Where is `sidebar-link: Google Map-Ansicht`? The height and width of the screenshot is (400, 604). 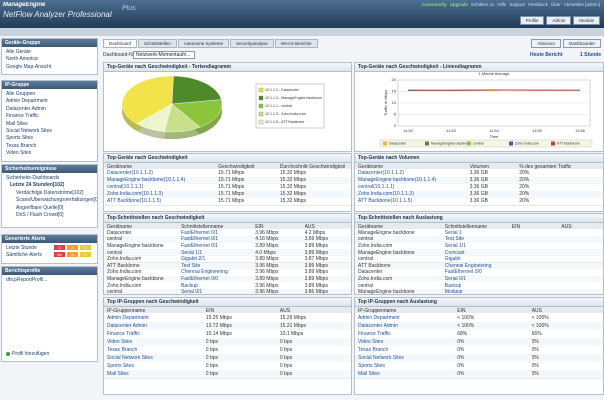 sidebar-link: Google Map-Ansicht is located at coordinates (29, 66).